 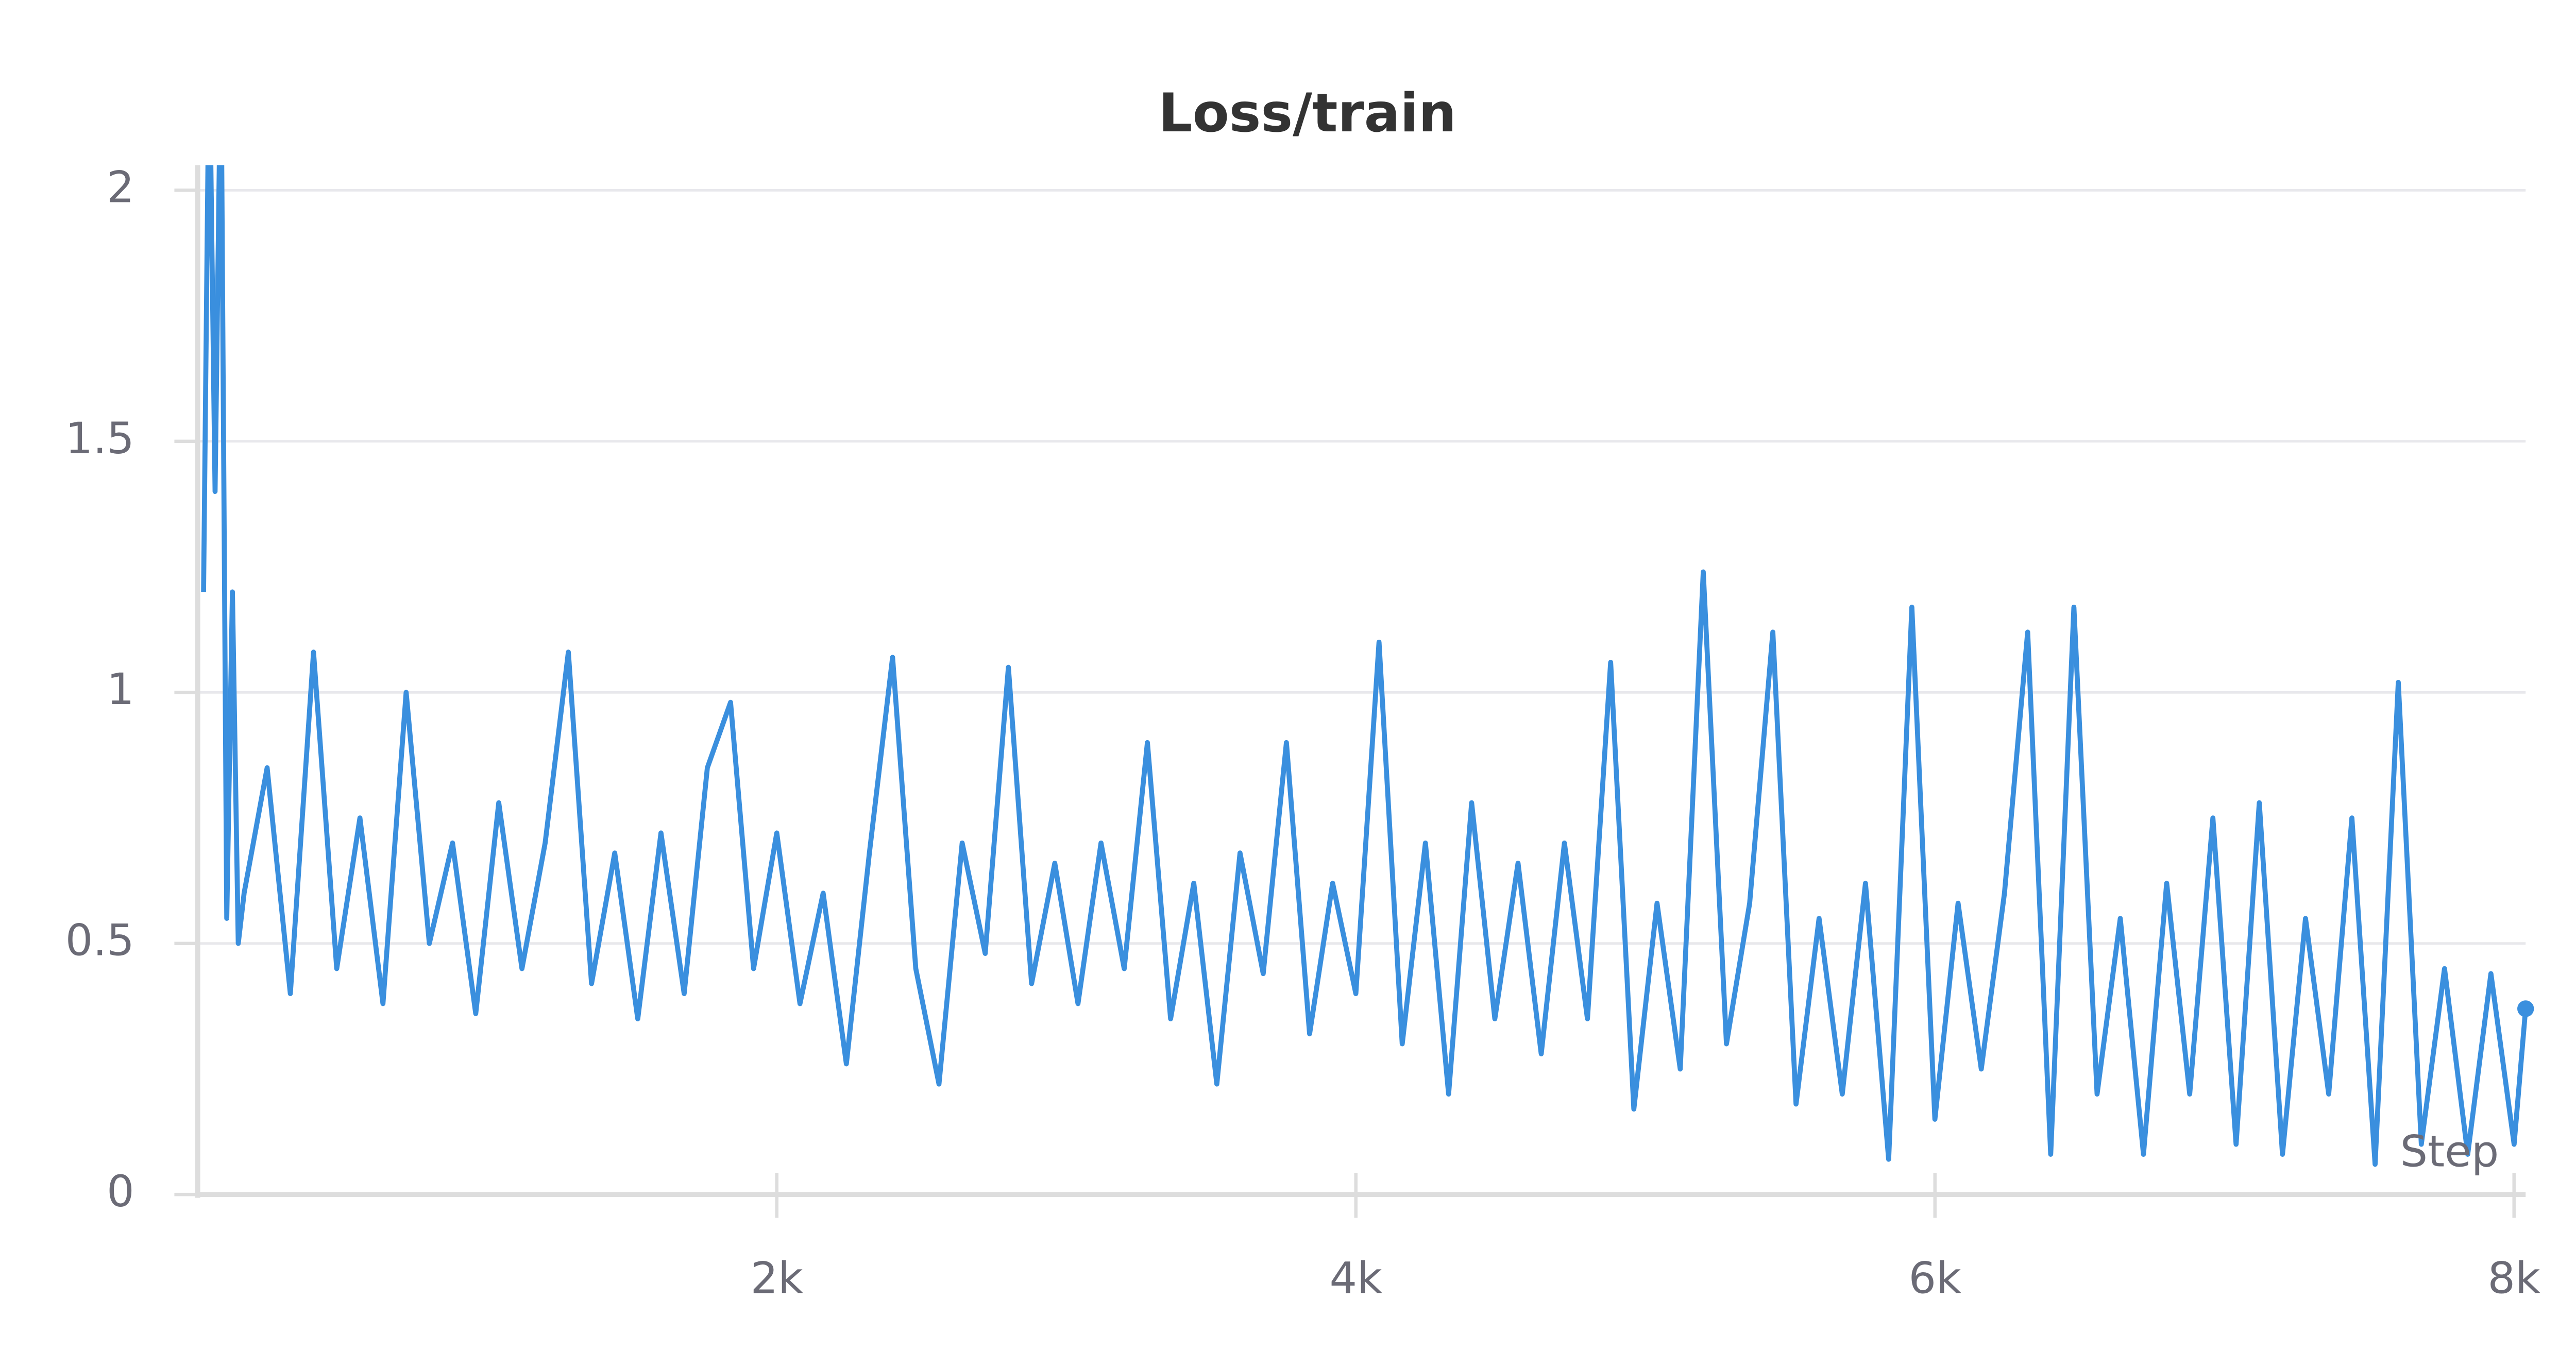 What do you see at coordinates (1935, 1278) in the screenshot?
I see `x-tick-label: 6k` at bounding box center [1935, 1278].